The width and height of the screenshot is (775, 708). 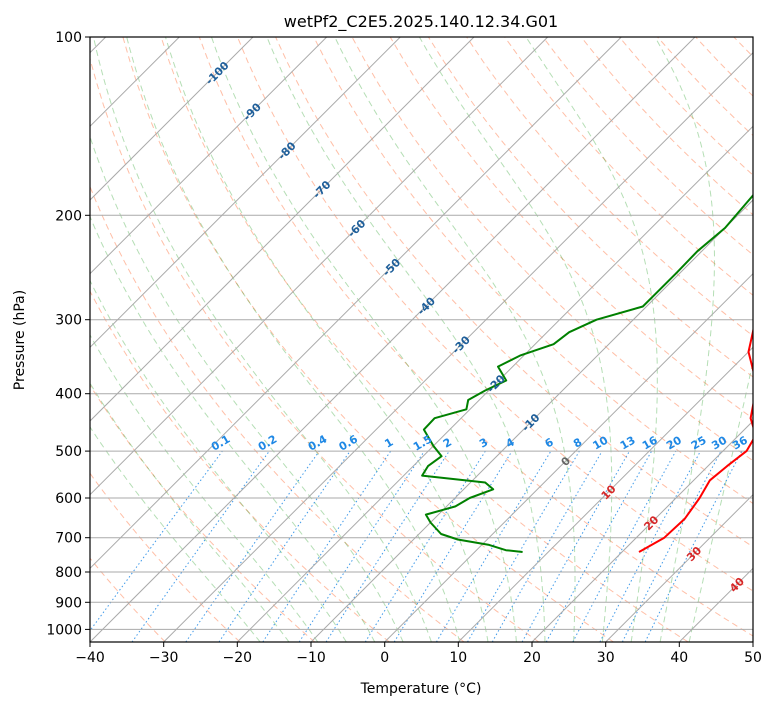 I want to click on temperature-profile, so click(x=695, y=439).